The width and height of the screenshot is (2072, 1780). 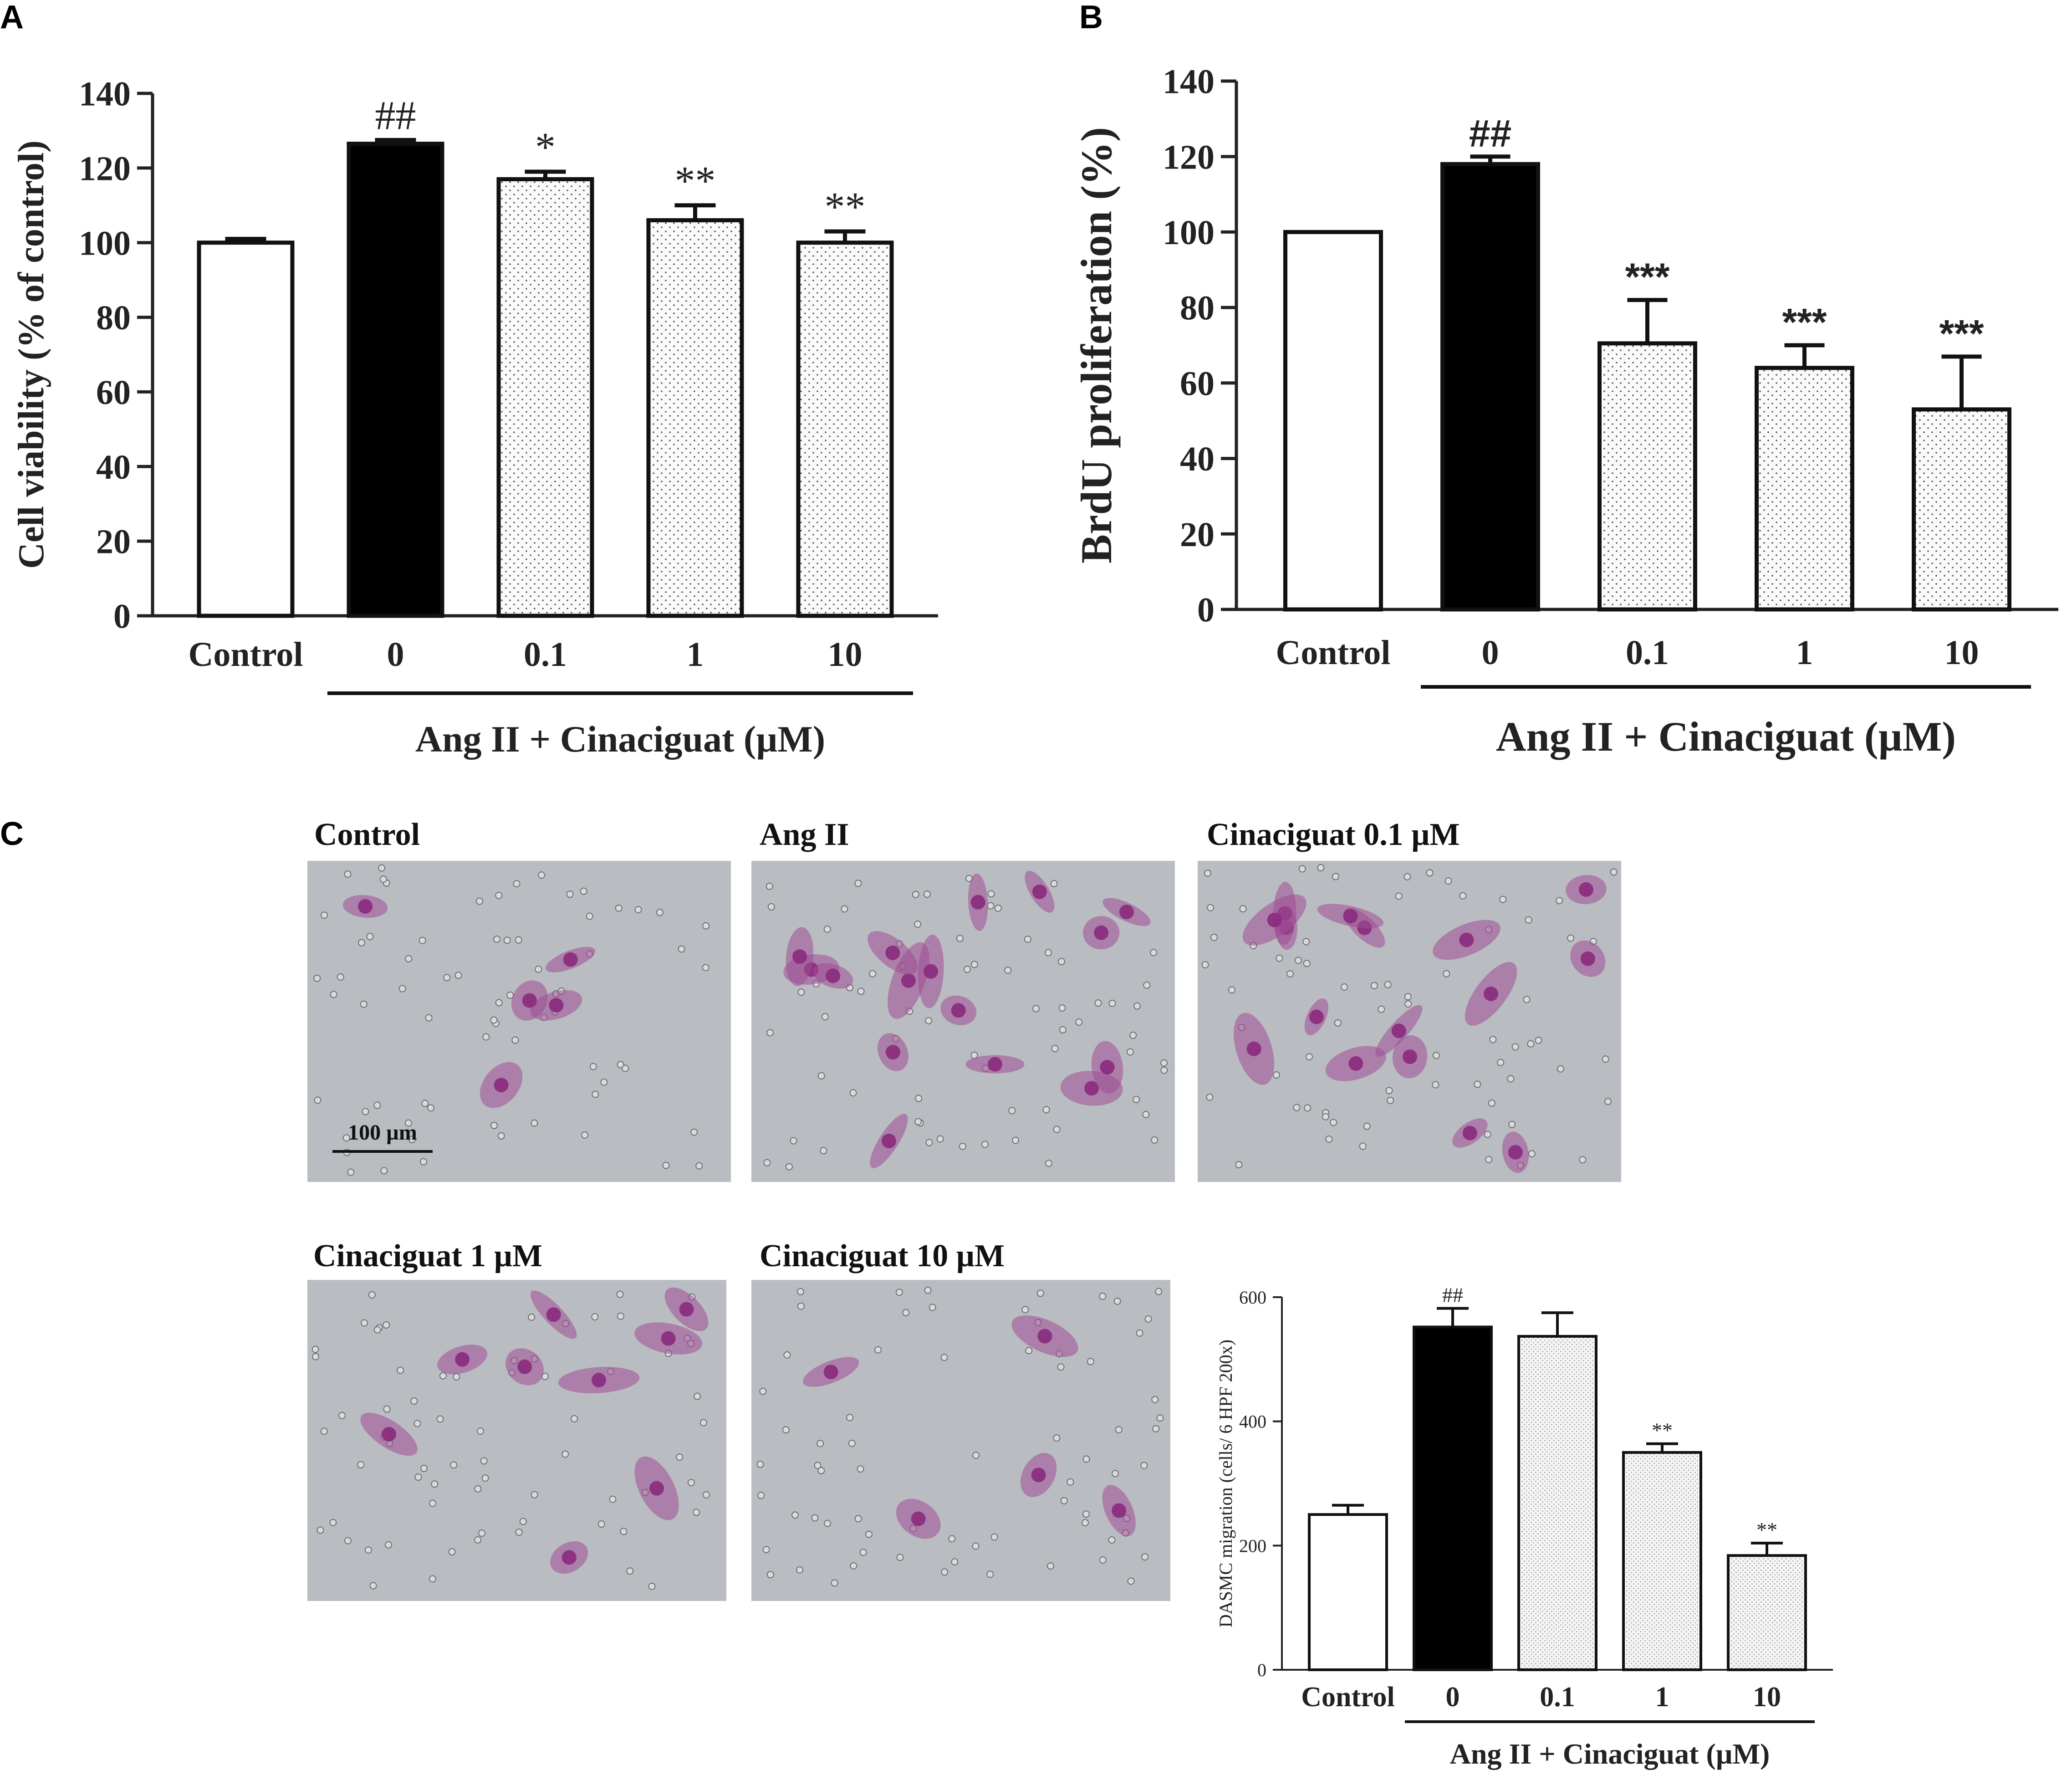 What do you see at coordinates (246, 654) in the screenshot?
I see `category-label: Control` at bounding box center [246, 654].